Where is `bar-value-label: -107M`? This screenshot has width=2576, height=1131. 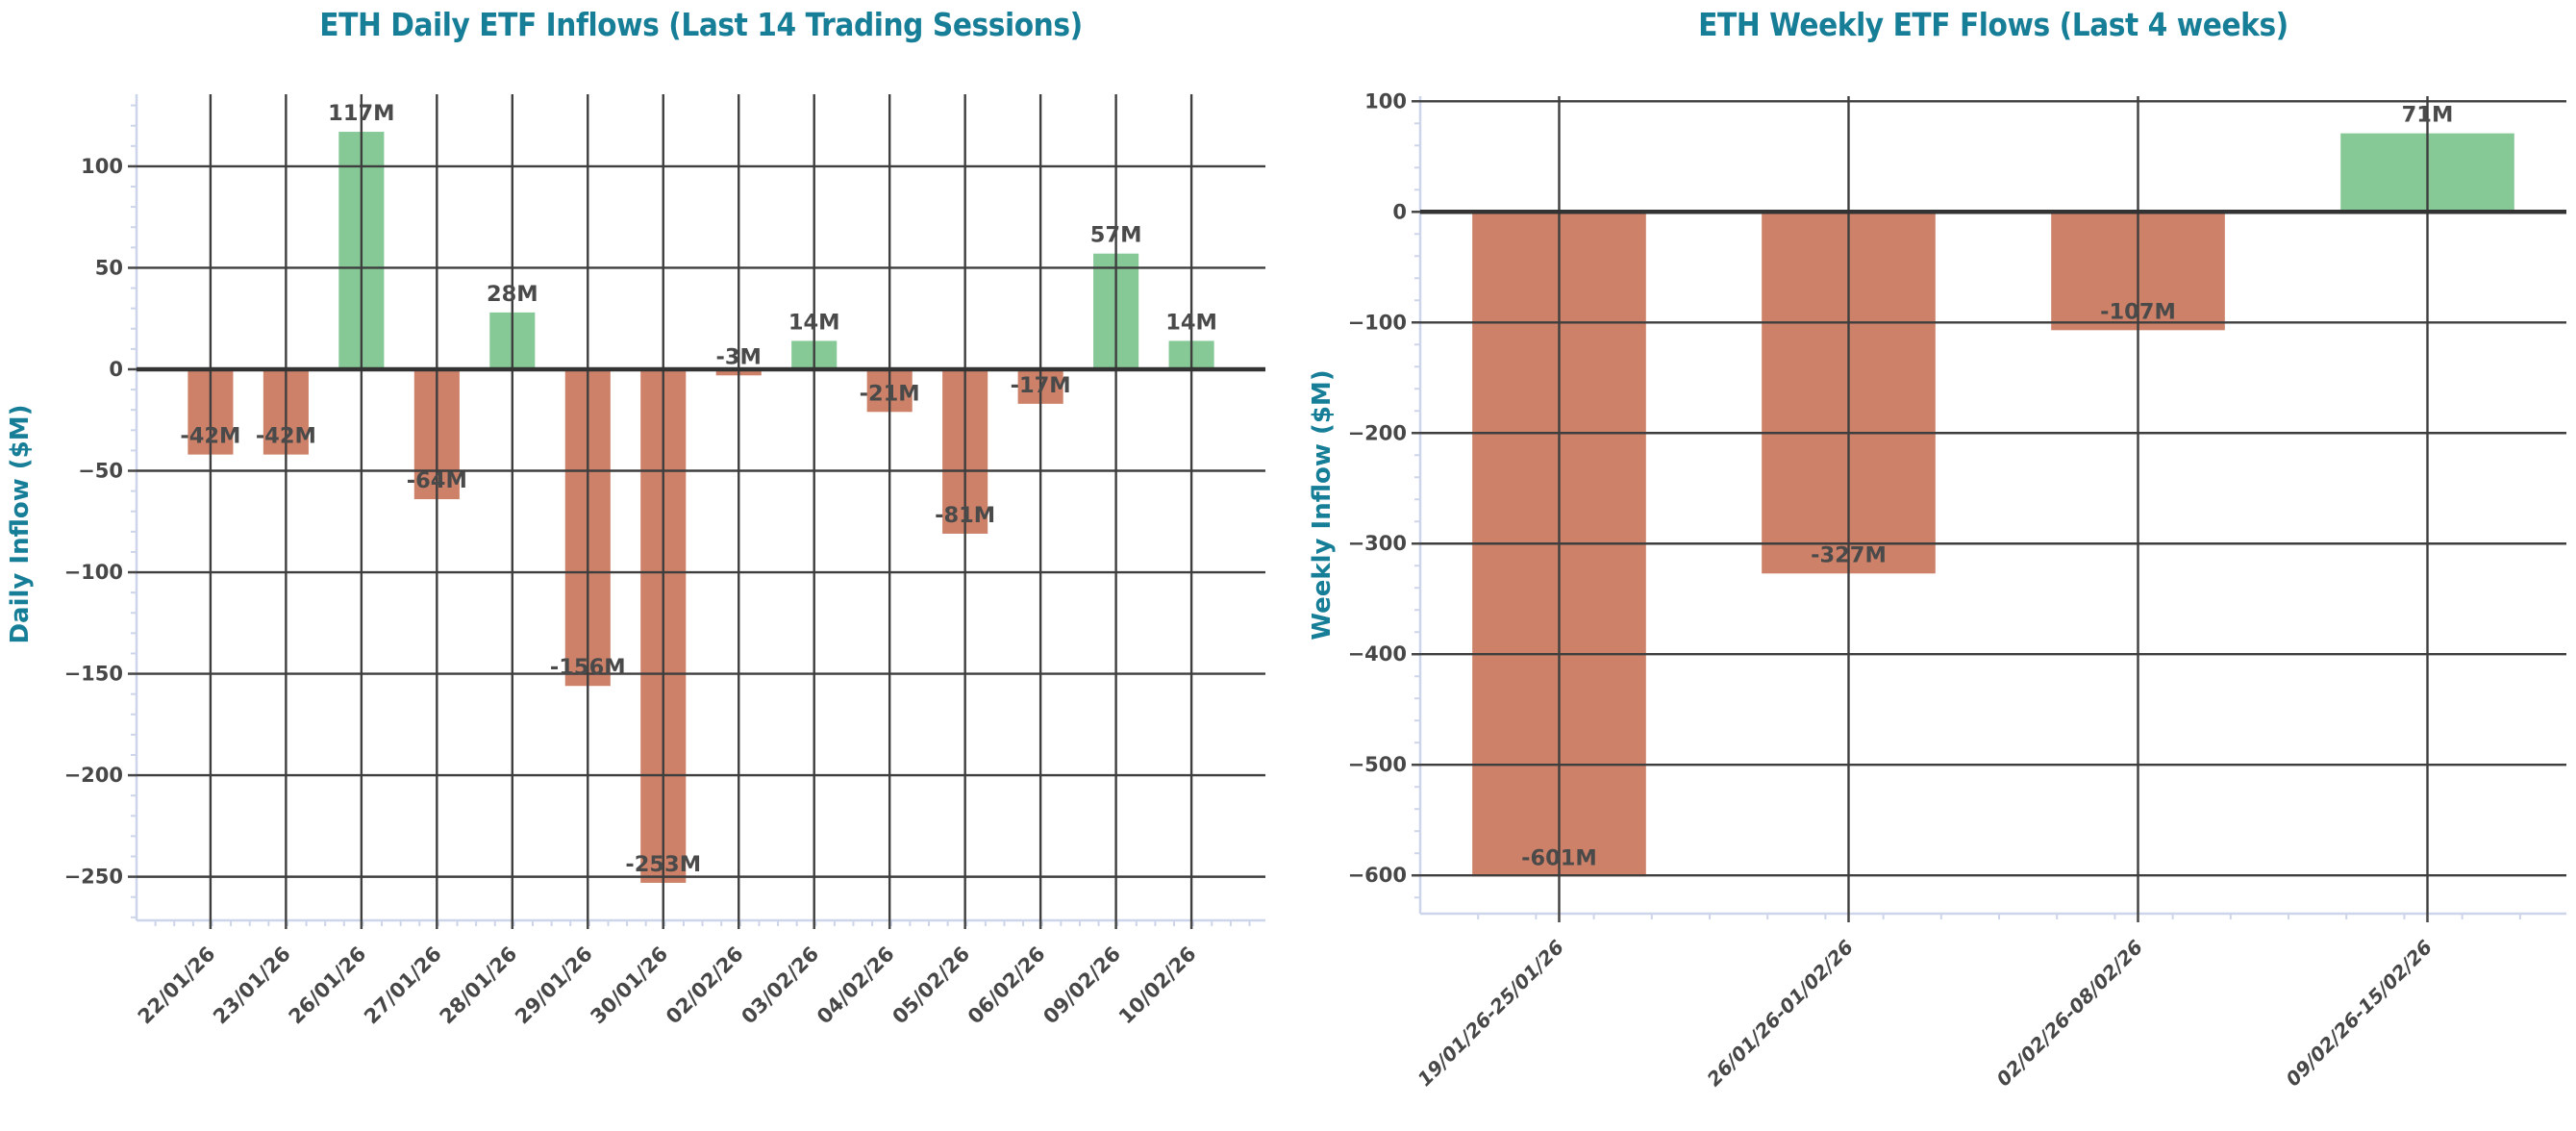 bar-value-label: -107M is located at coordinates (2138, 311).